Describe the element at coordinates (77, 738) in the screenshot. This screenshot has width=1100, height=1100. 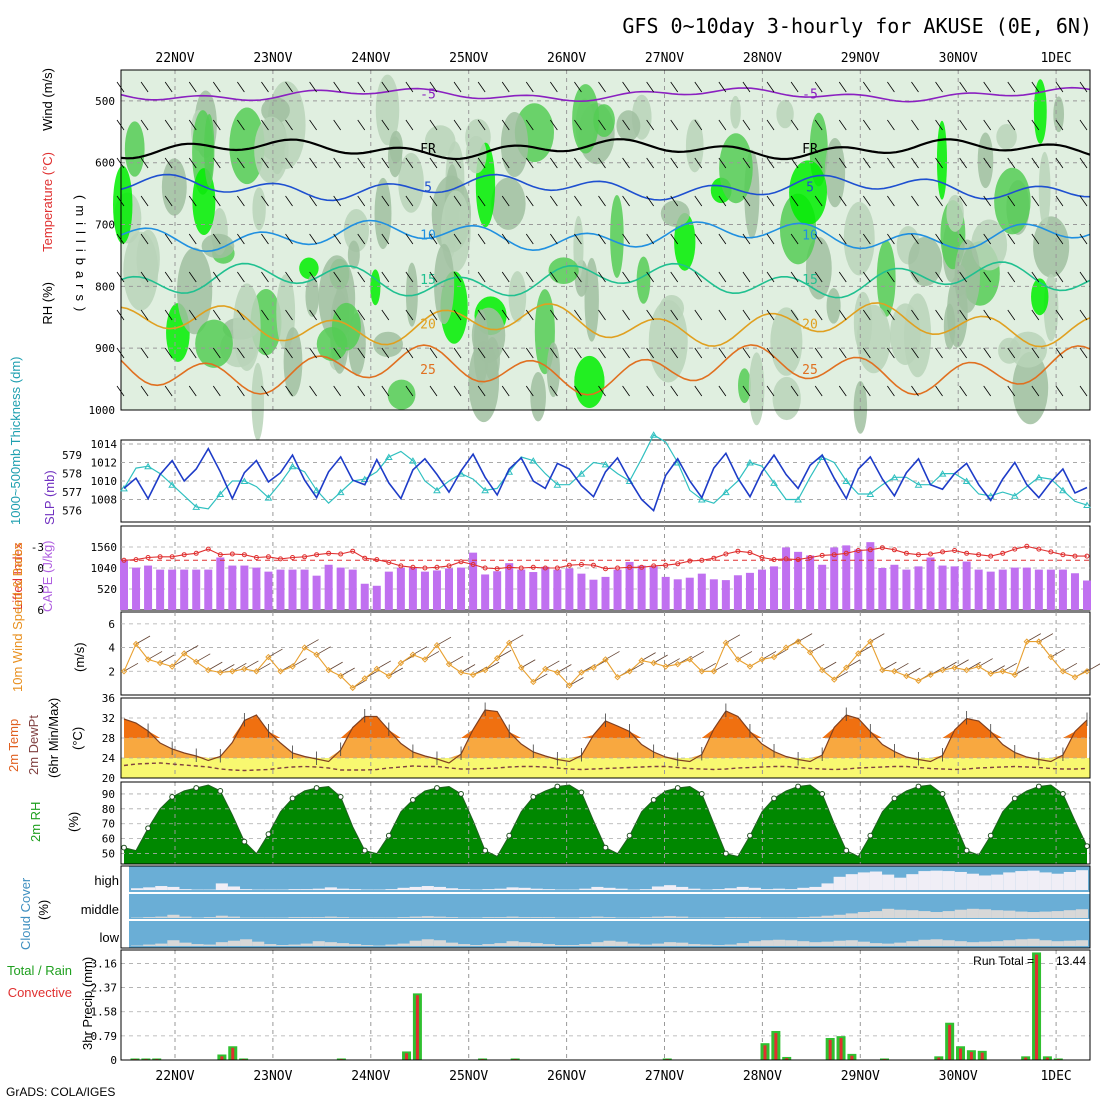
I see `temp-unit: (°C)` at that location.